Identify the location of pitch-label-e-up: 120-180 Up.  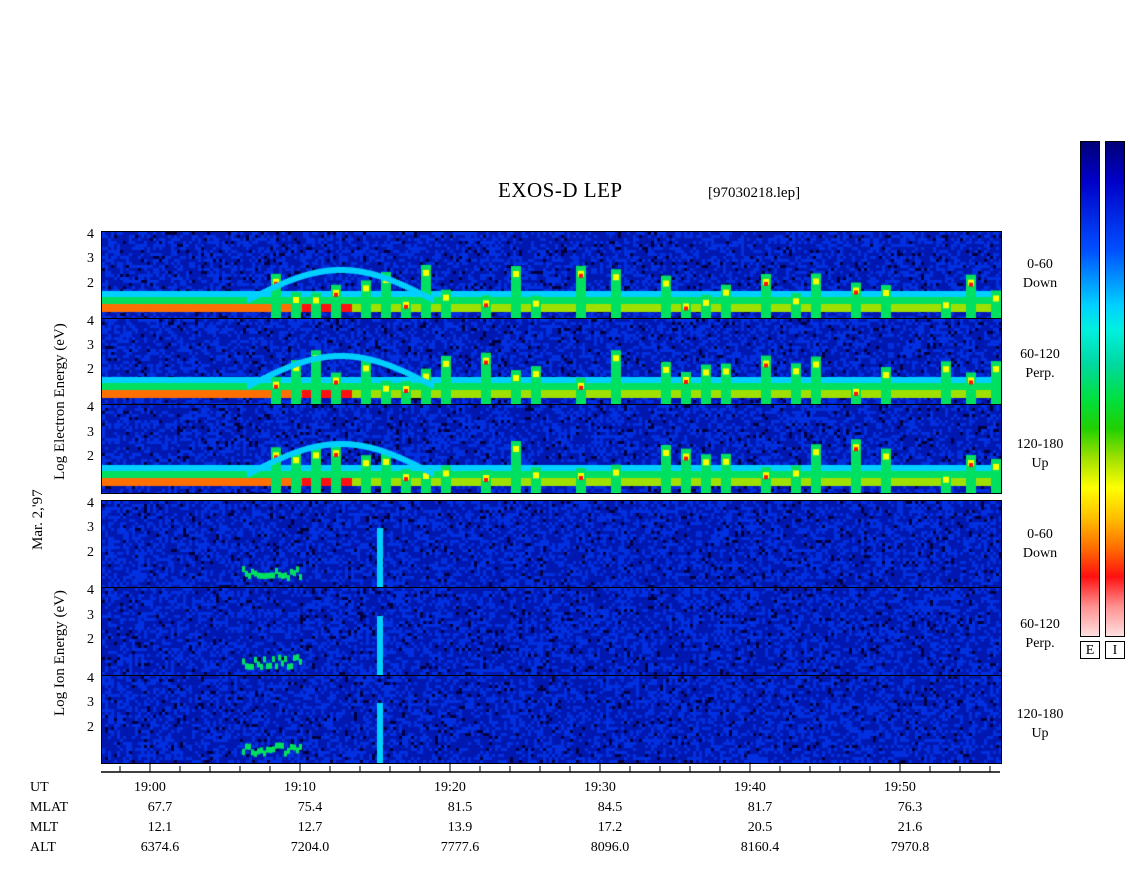
(1040, 454).